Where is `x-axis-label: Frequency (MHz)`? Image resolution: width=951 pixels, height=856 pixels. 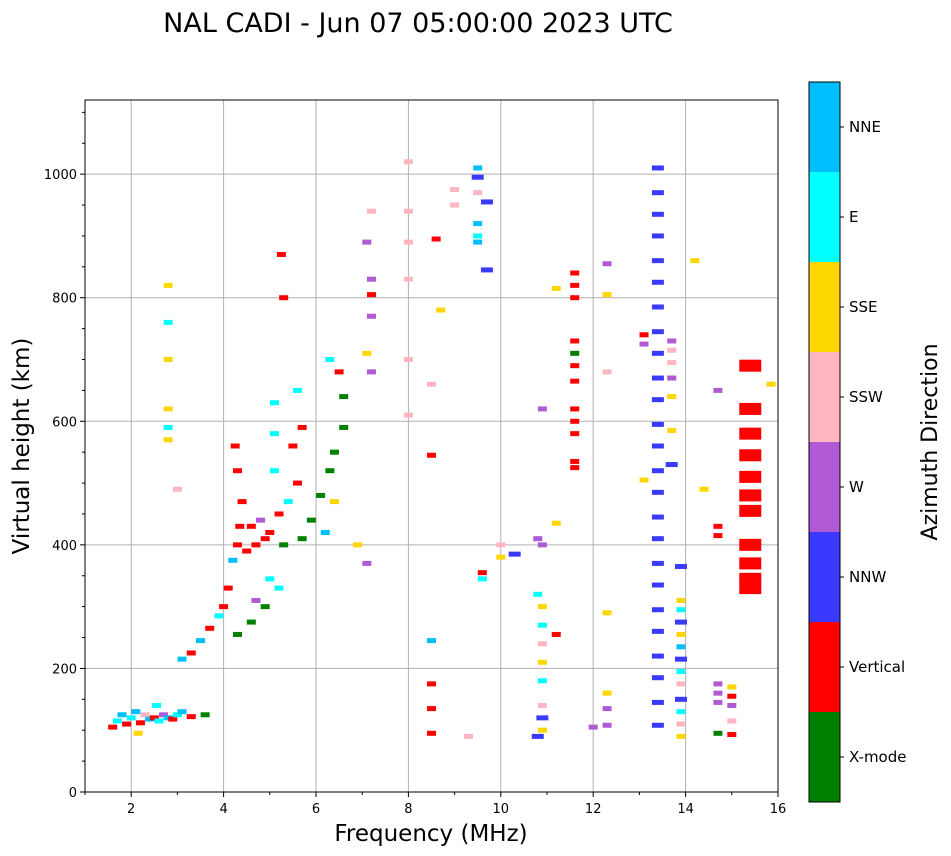 x-axis-label: Frequency (MHz) is located at coordinates (430, 834).